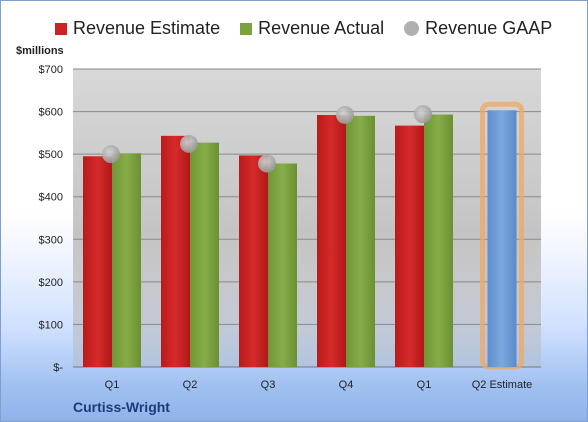 Image resolution: width=588 pixels, height=422 pixels. I want to click on legend-item-estimate: Revenue Estimate, so click(137, 28).